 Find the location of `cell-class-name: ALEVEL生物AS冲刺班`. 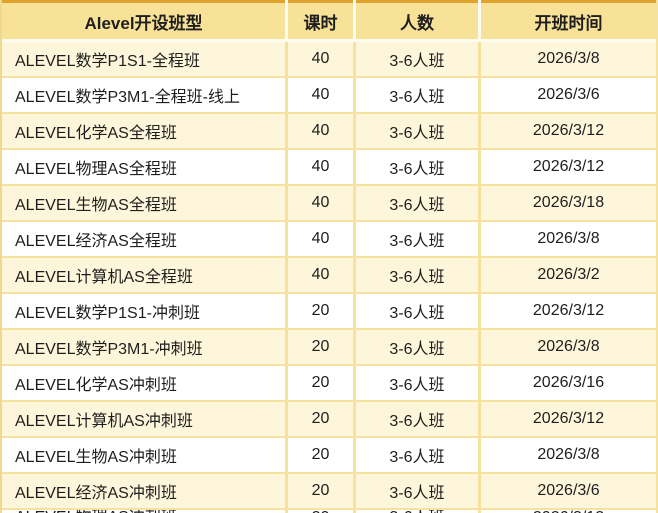

cell-class-name: ALEVEL生物AS冲刺班 is located at coordinates (143, 455).